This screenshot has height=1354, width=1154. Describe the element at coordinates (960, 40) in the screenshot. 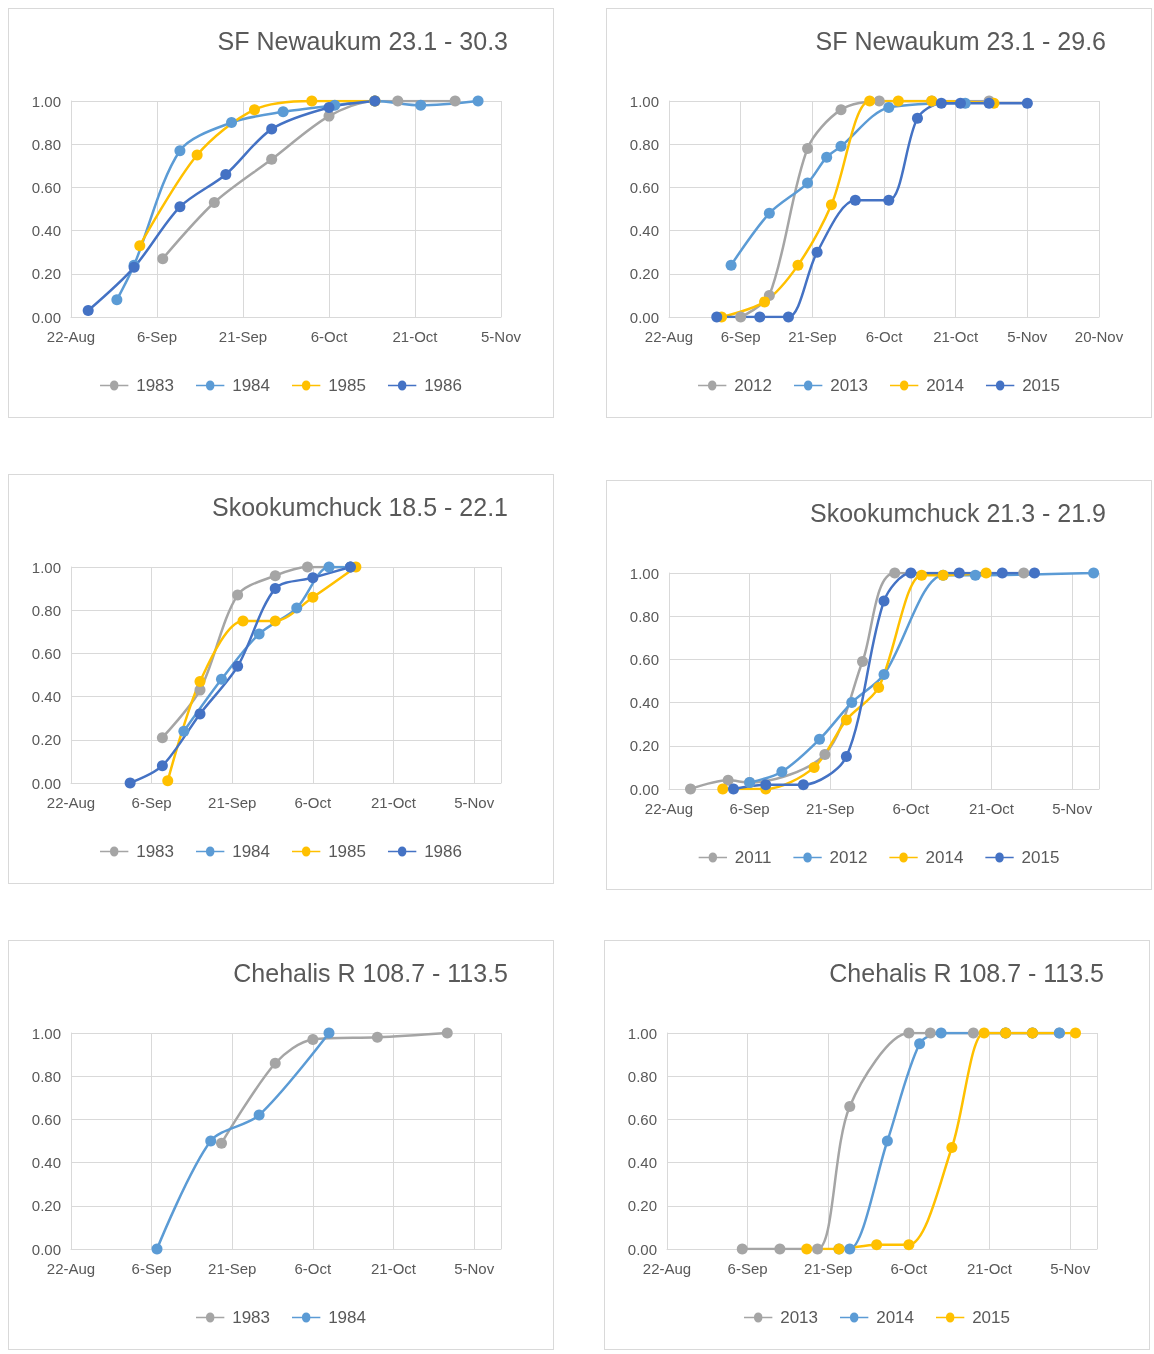

I see `chart-title: SF Newaukum 23.1 - 29.6` at that location.